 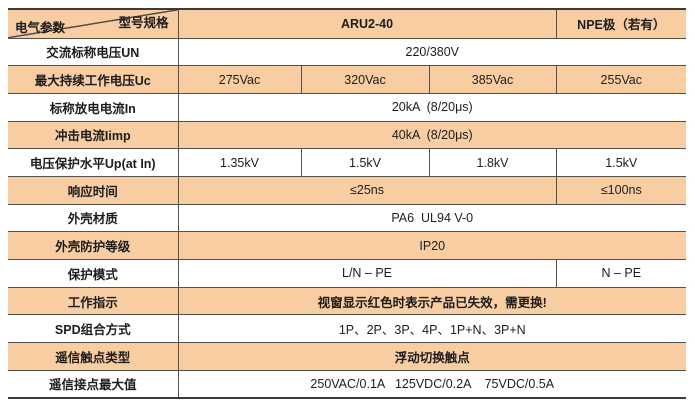 What do you see at coordinates (365, 79) in the screenshot?
I see `param-value: 320Vac` at bounding box center [365, 79].